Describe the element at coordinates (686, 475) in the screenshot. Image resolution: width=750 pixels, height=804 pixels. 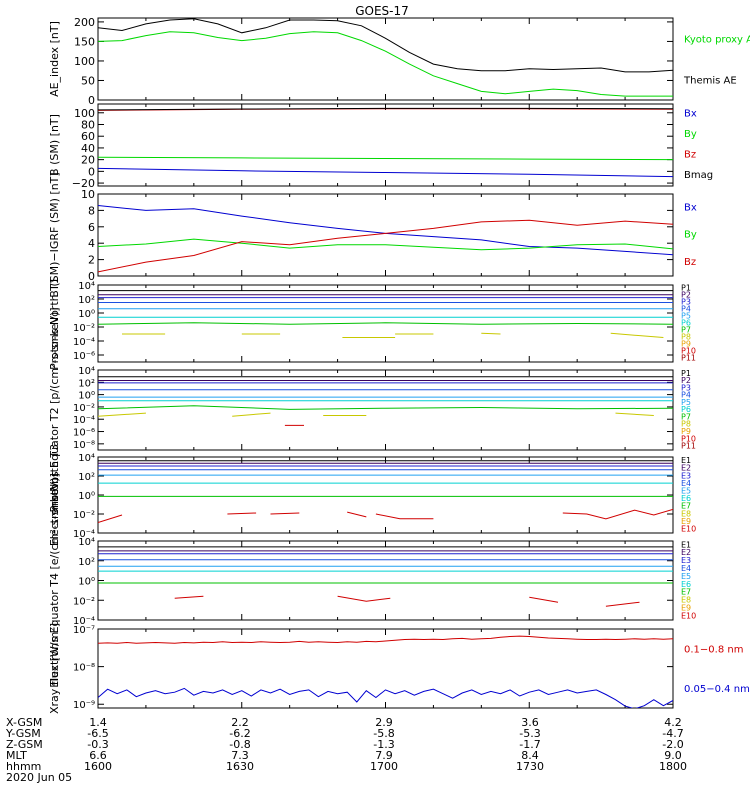
I see `legend-e3: E3` at that location.